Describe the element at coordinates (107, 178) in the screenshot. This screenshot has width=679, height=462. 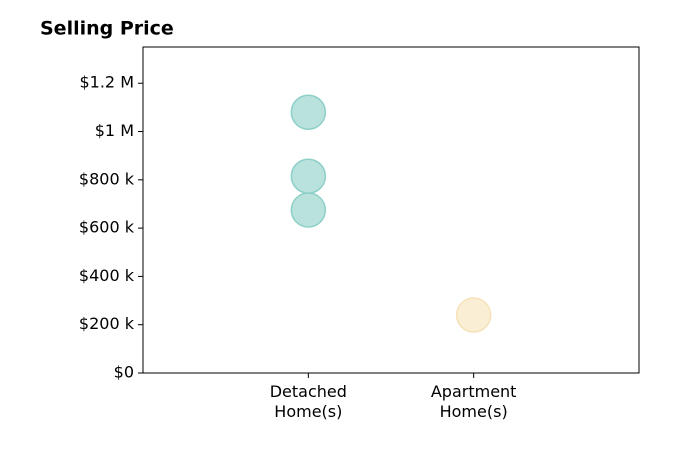
I see `y-tick-label: $800 k` at that location.